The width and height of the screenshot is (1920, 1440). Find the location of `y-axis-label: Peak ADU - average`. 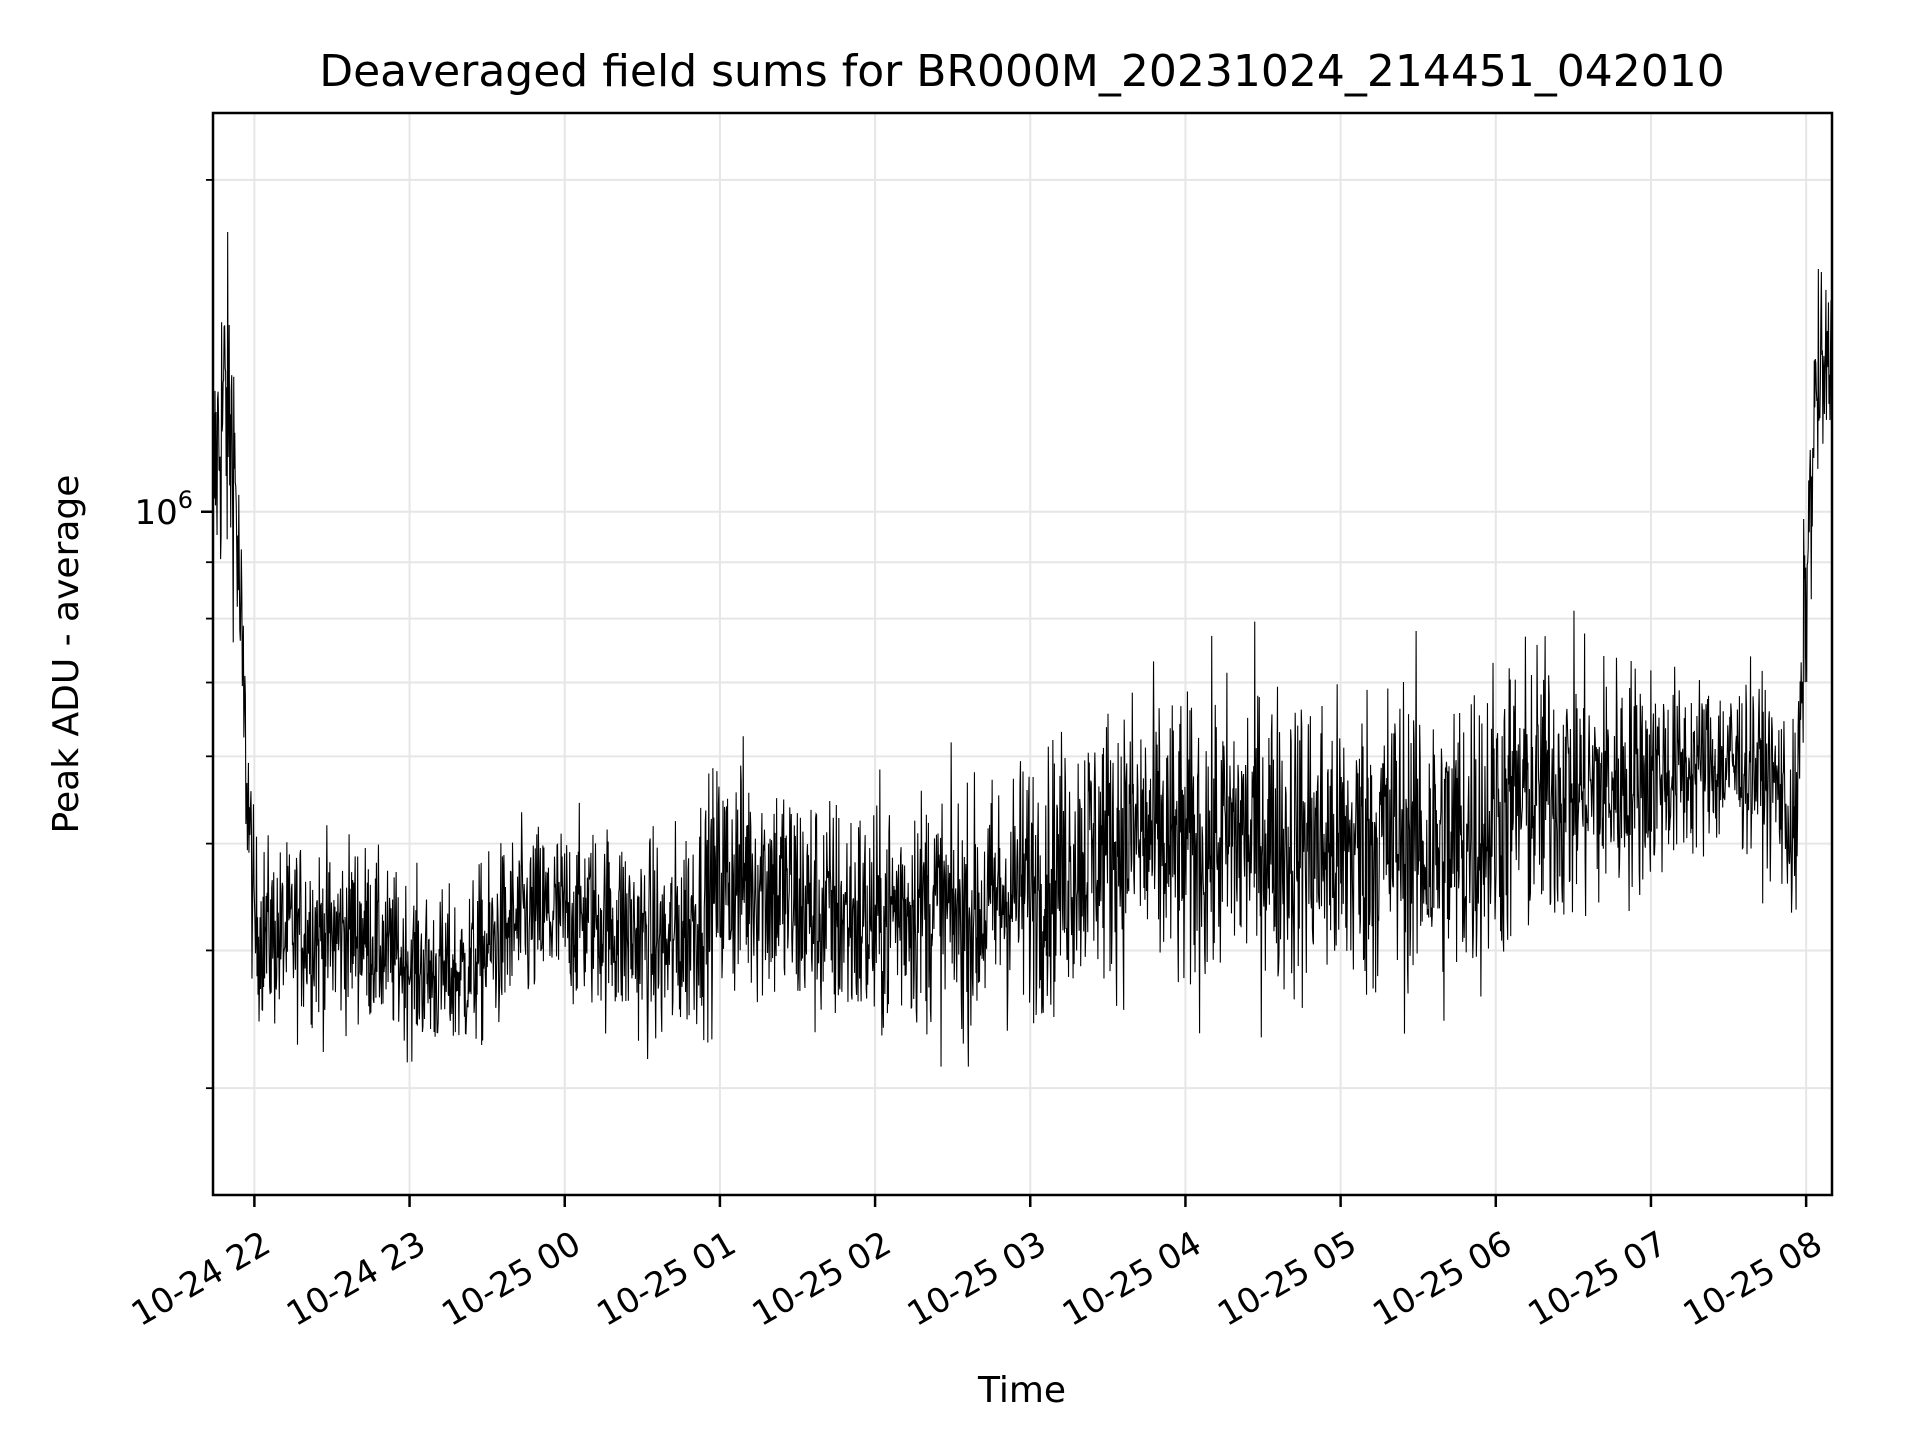

y-axis-label: Peak ADU - average is located at coordinates (66, 654).